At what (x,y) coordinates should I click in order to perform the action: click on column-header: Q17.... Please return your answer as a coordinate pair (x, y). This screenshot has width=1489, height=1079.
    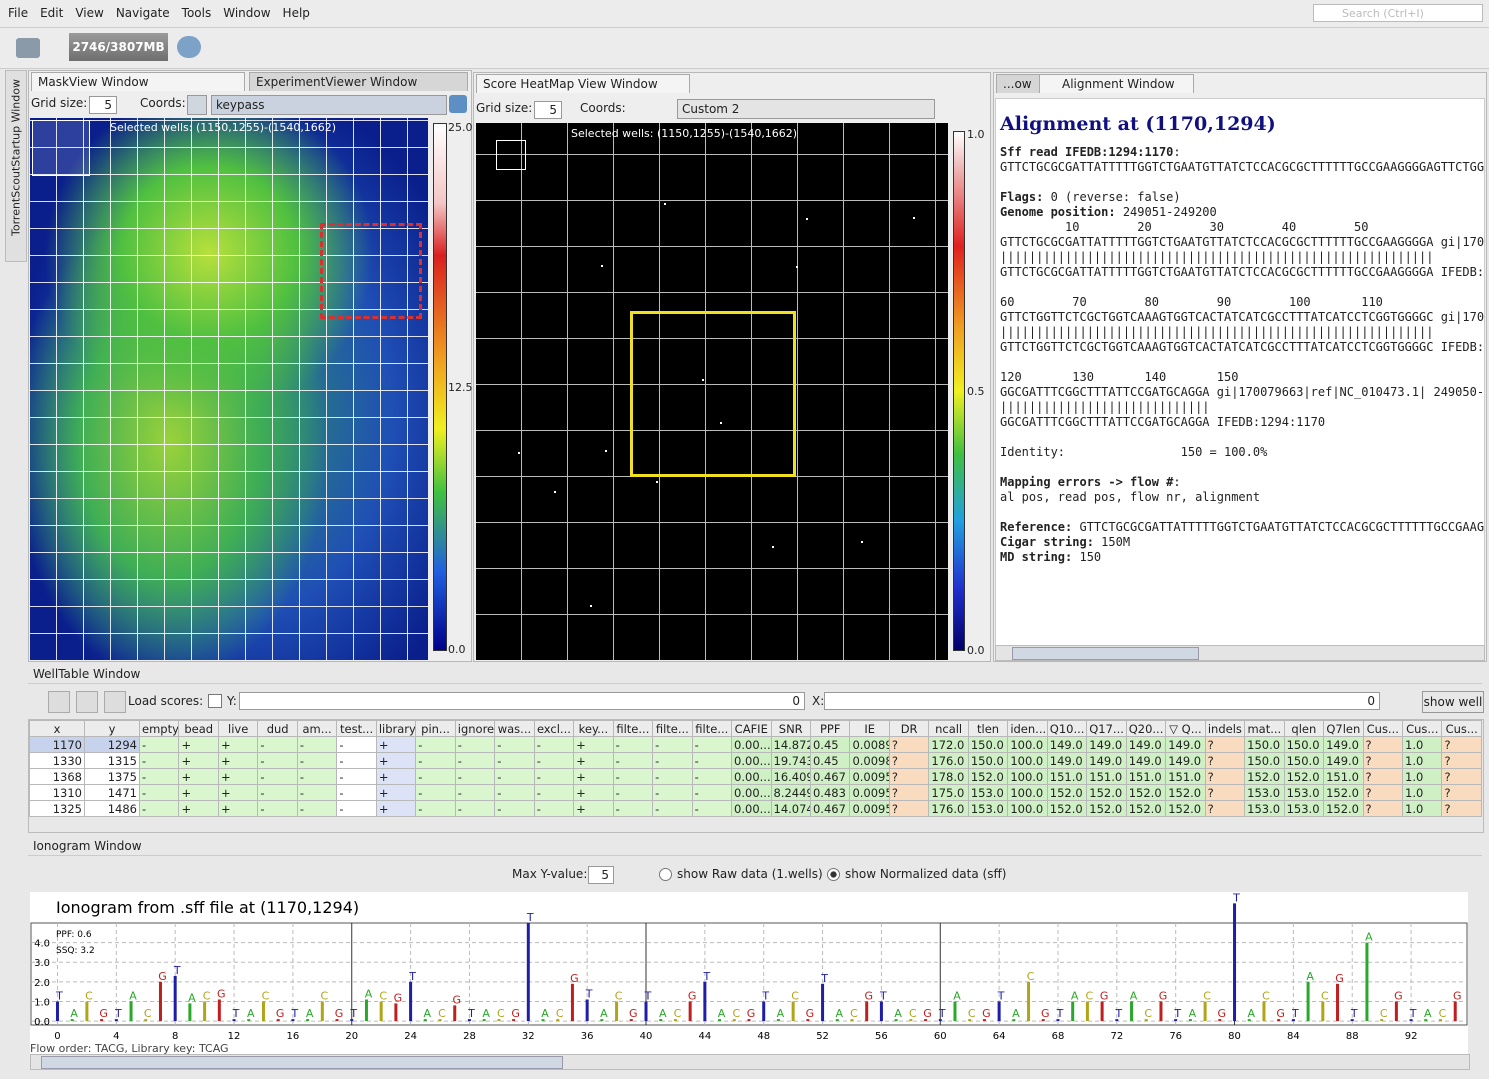
    Looking at the image, I should click on (1106, 728).